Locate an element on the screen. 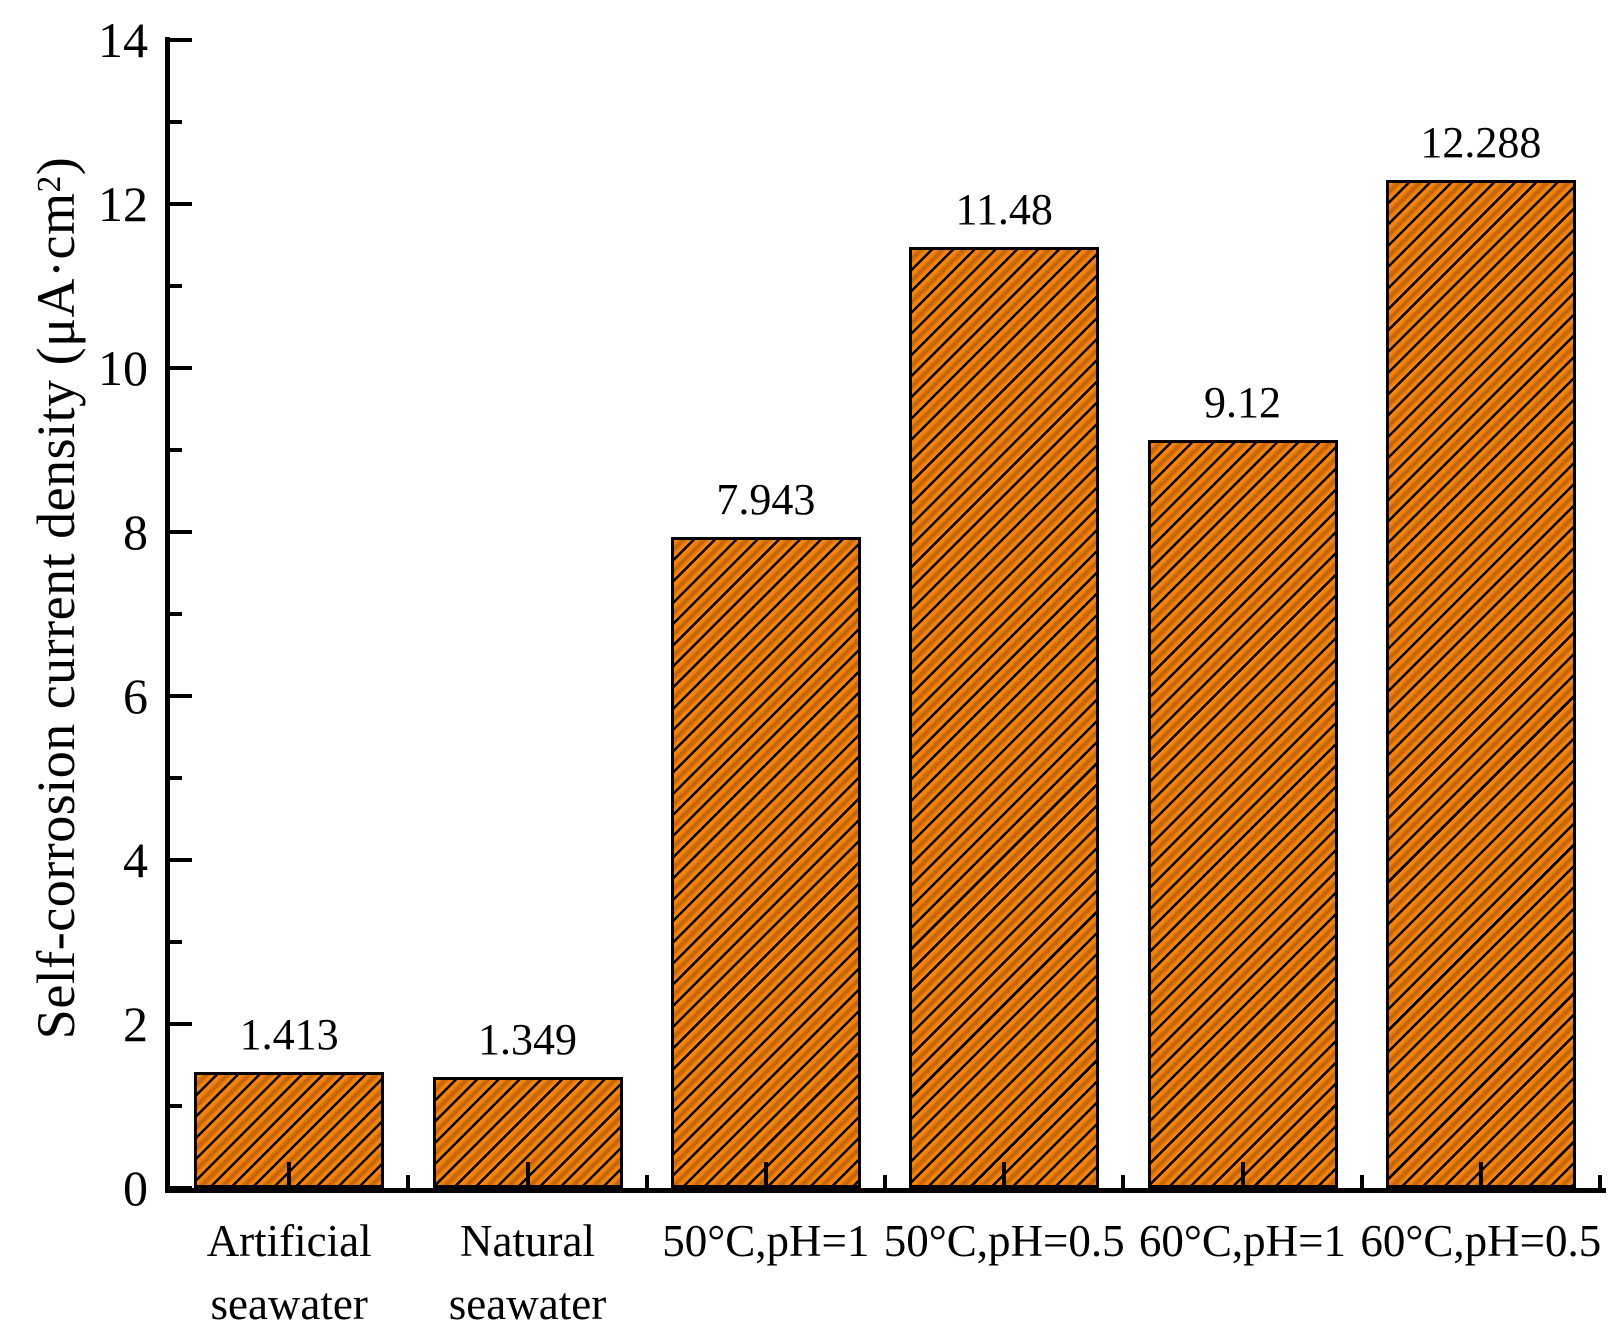  bar-value-label: 9.12 is located at coordinates (1242, 403).